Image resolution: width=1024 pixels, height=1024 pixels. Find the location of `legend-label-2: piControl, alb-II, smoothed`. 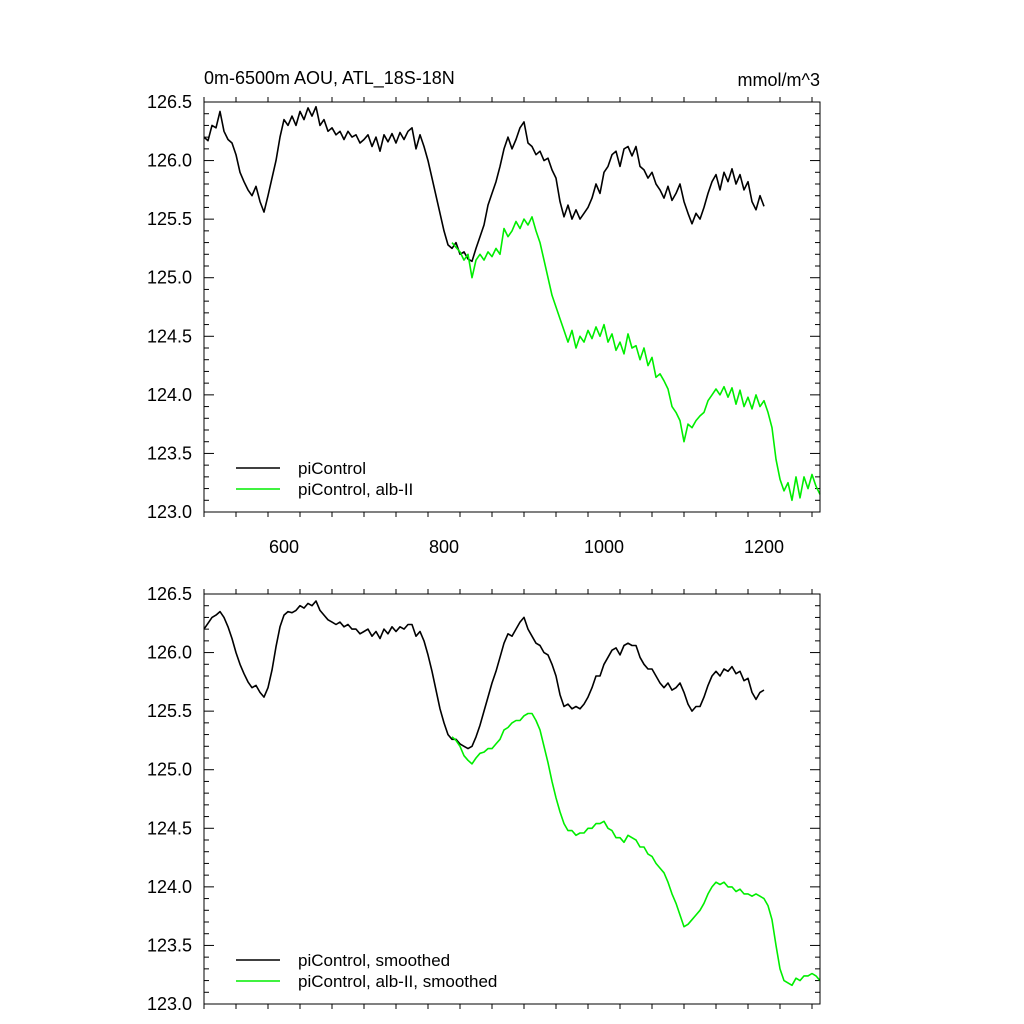

legend-label-2: piControl, alb-II, smoothed is located at coordinates (397, 981).